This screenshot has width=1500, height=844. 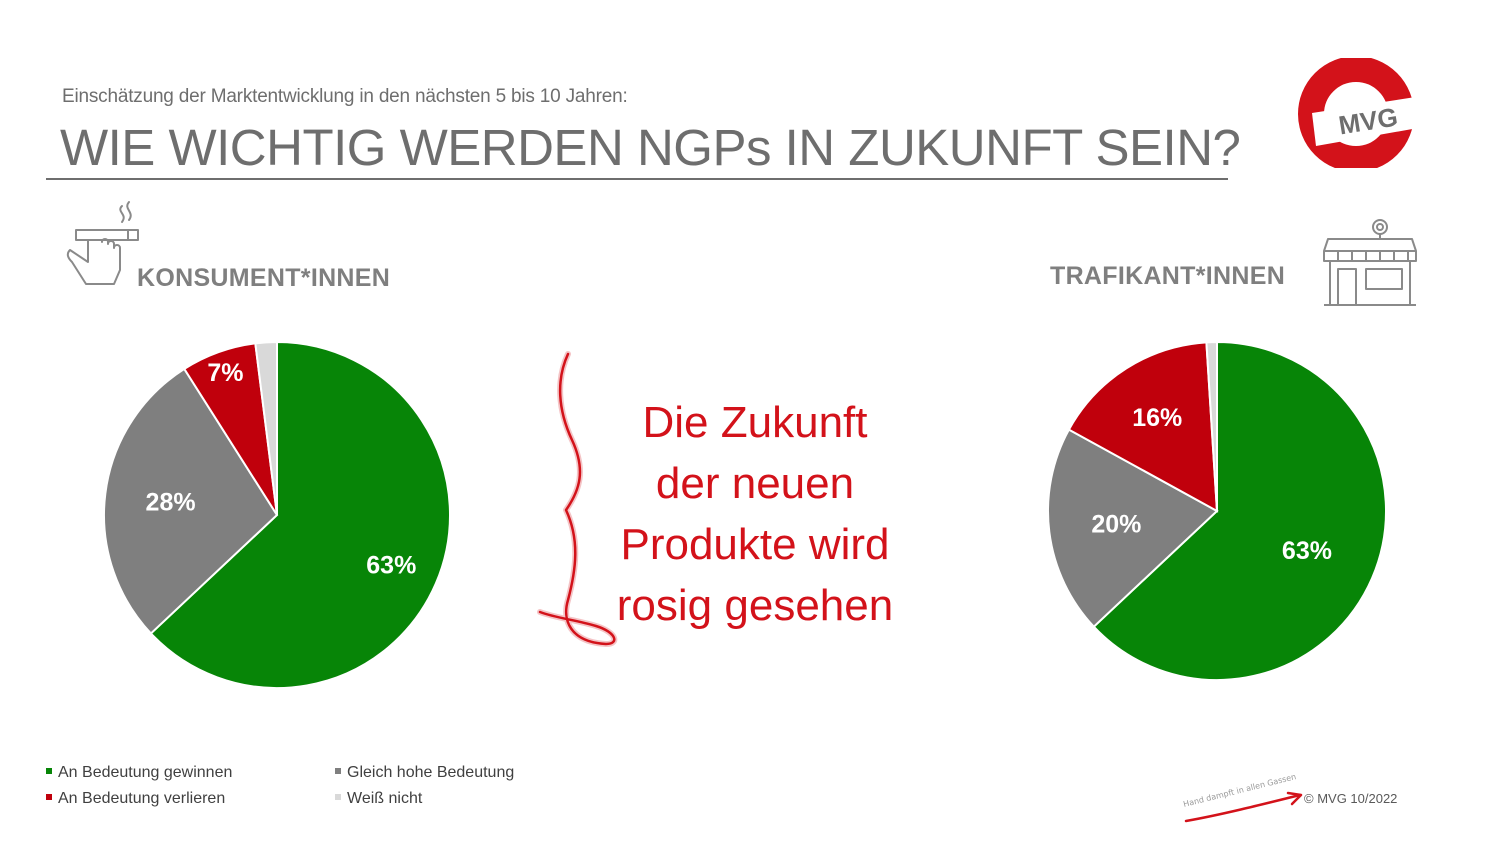 I want to click on legend-item: An Bedeutung verlieren, so click(x=135, y=799).